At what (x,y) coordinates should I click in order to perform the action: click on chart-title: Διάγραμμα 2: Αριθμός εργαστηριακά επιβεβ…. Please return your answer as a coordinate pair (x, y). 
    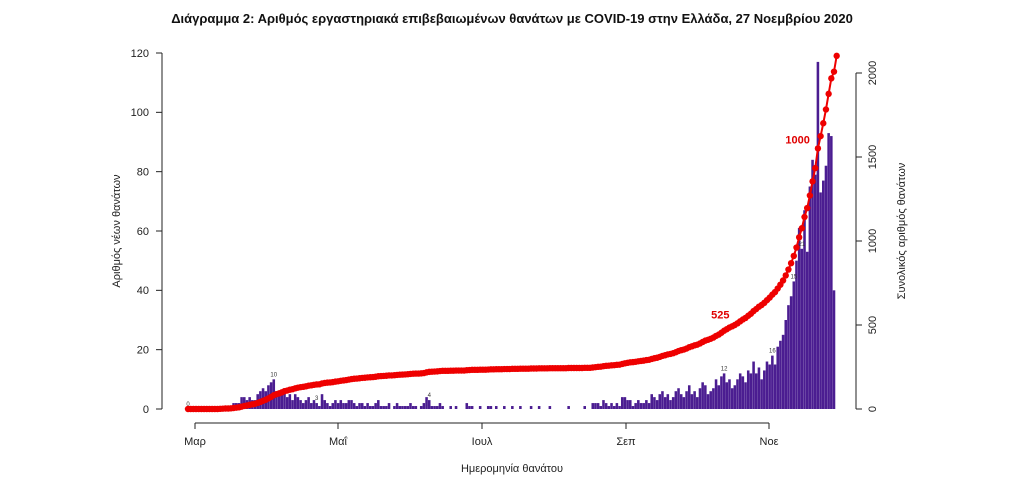
    Looking at the image, I should click on (512, 18).